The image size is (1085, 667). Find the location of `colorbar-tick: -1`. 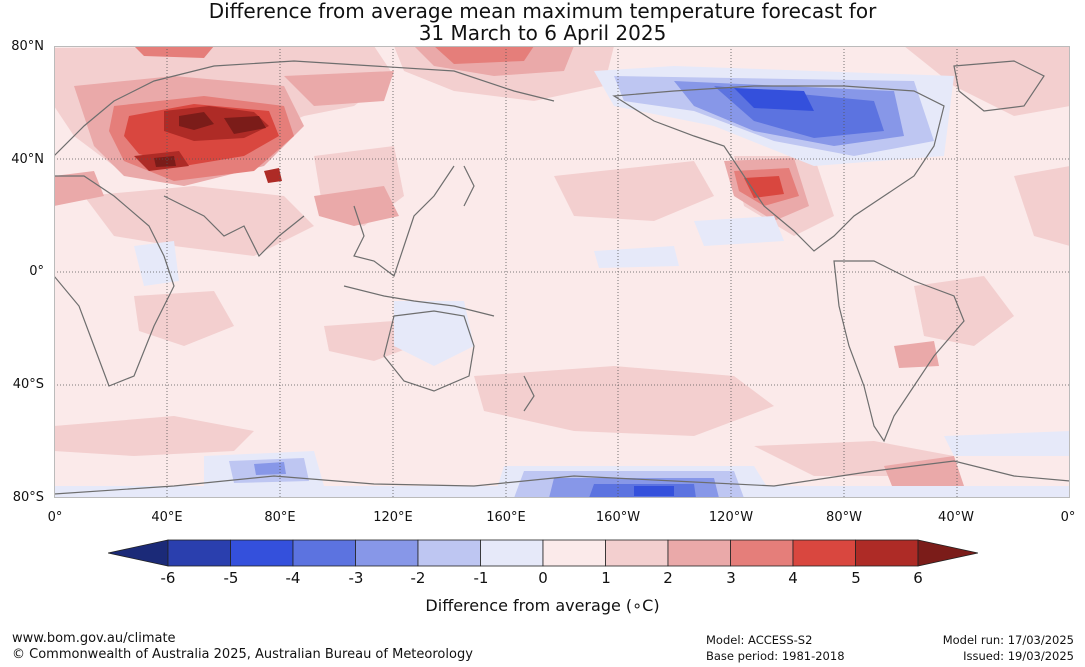

colorbar-tick: -1 is located at coordinates (481, 578).